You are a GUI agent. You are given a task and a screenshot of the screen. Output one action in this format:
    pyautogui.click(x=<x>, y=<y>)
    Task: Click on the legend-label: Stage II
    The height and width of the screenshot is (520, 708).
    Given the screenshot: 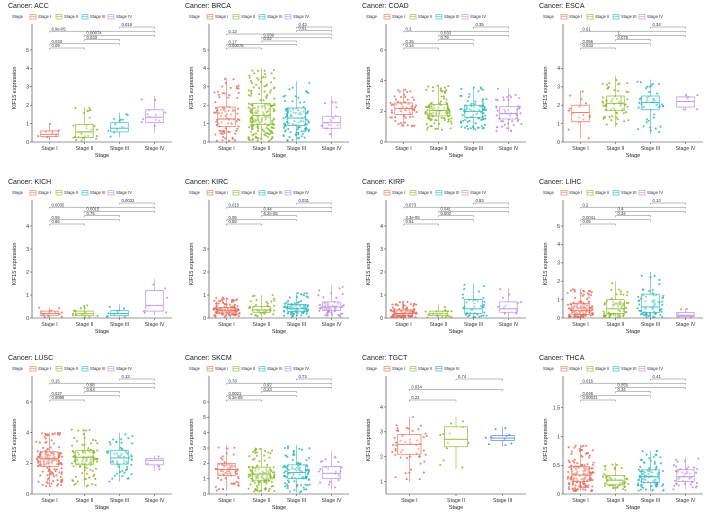 What is the action you would take?
    pyautogui.click(x=602, y=368)
    